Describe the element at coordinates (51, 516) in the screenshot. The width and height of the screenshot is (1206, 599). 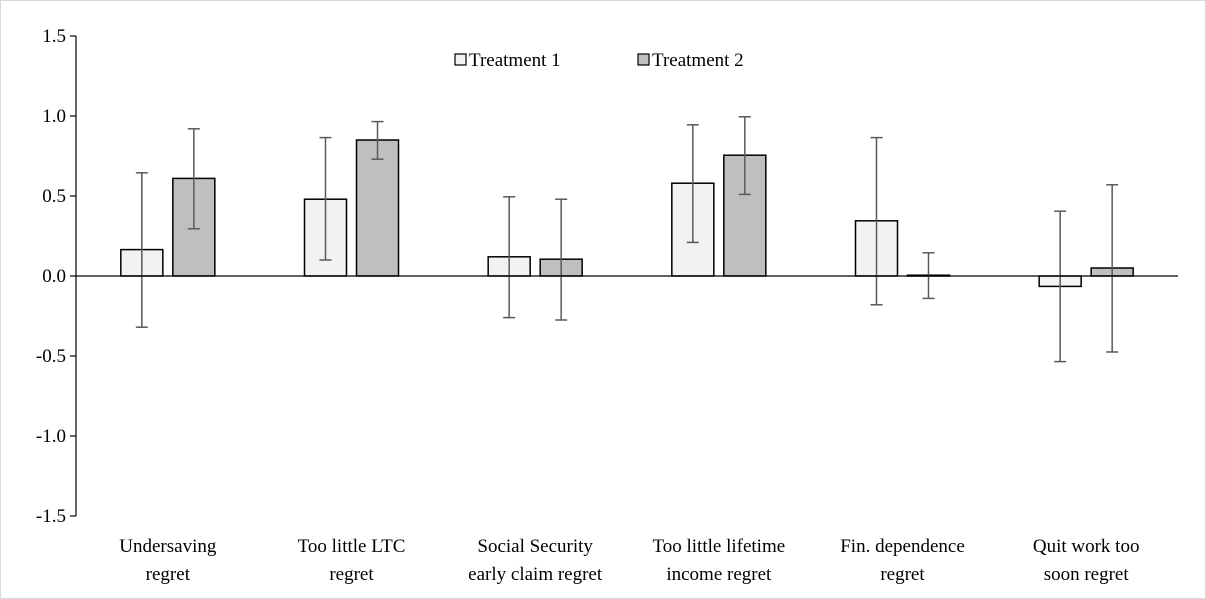
I see `y-tick-label: -1.5` at that location.